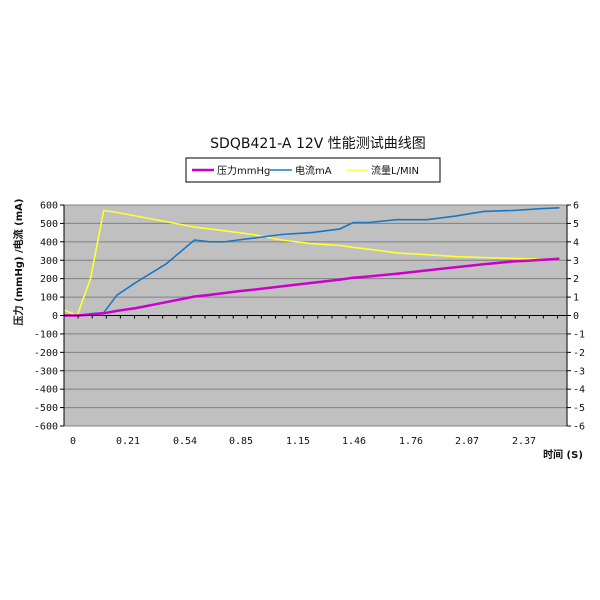 This screenshot has height=600, width=600. Describe the element at coordinates (49, 279) in the screenshot. I see `left-tick-label: 200` at that location.